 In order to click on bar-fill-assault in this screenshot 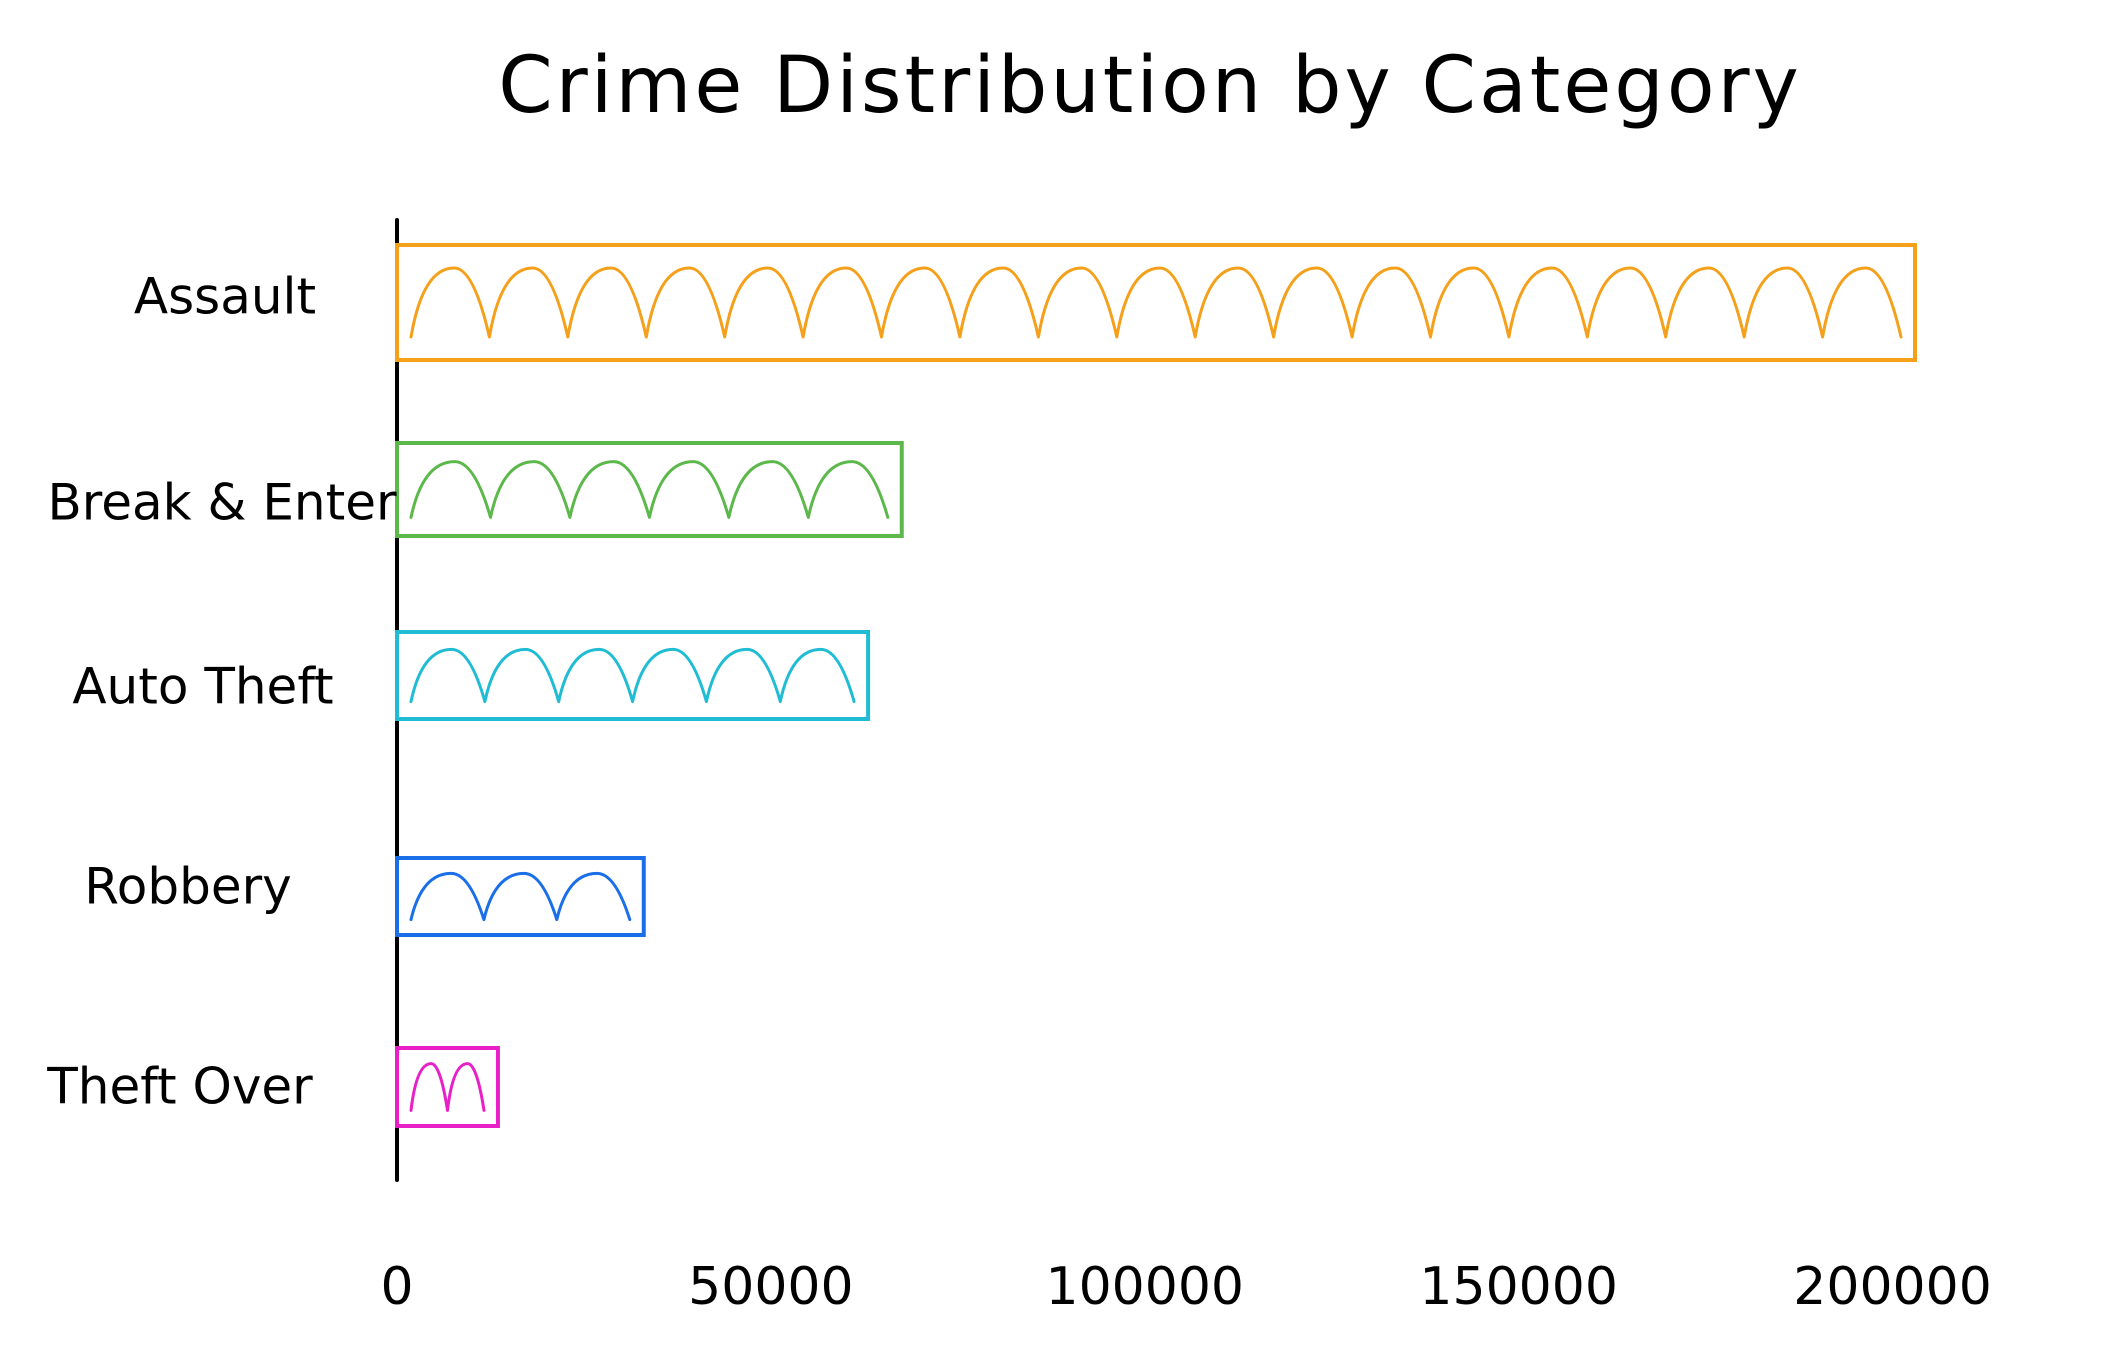, I will do `click(1156, 302)`.